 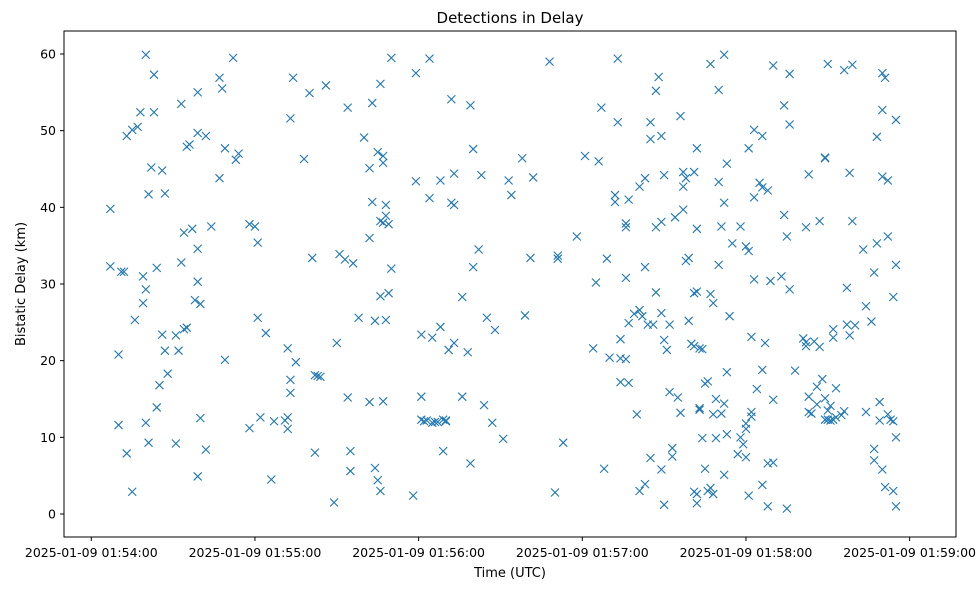 I want to click on x-tick-label: 2025-01-09 01:54:00, so click(x=91, y=552).